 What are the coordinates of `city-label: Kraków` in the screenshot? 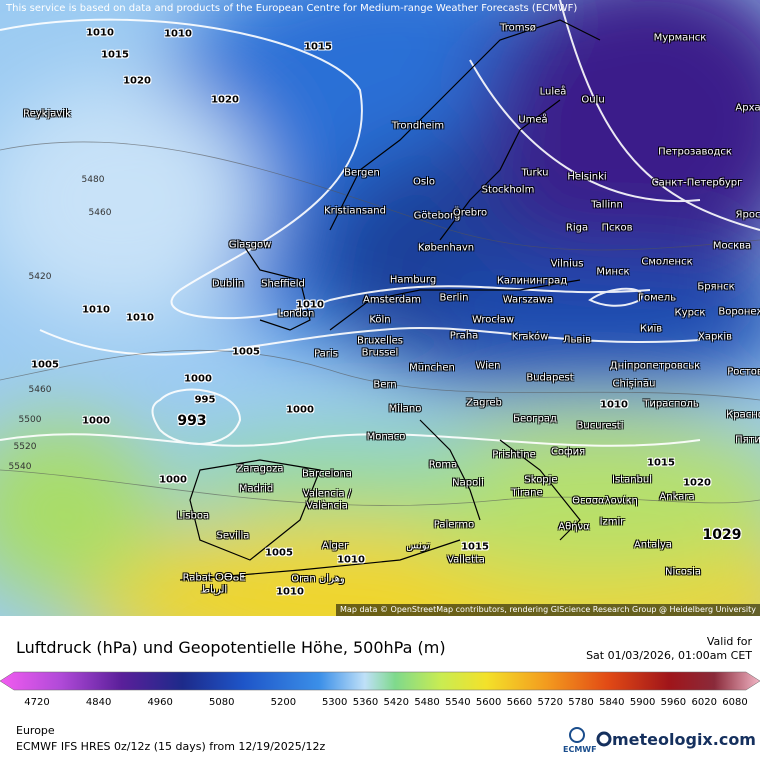 It's located at (530, 337).